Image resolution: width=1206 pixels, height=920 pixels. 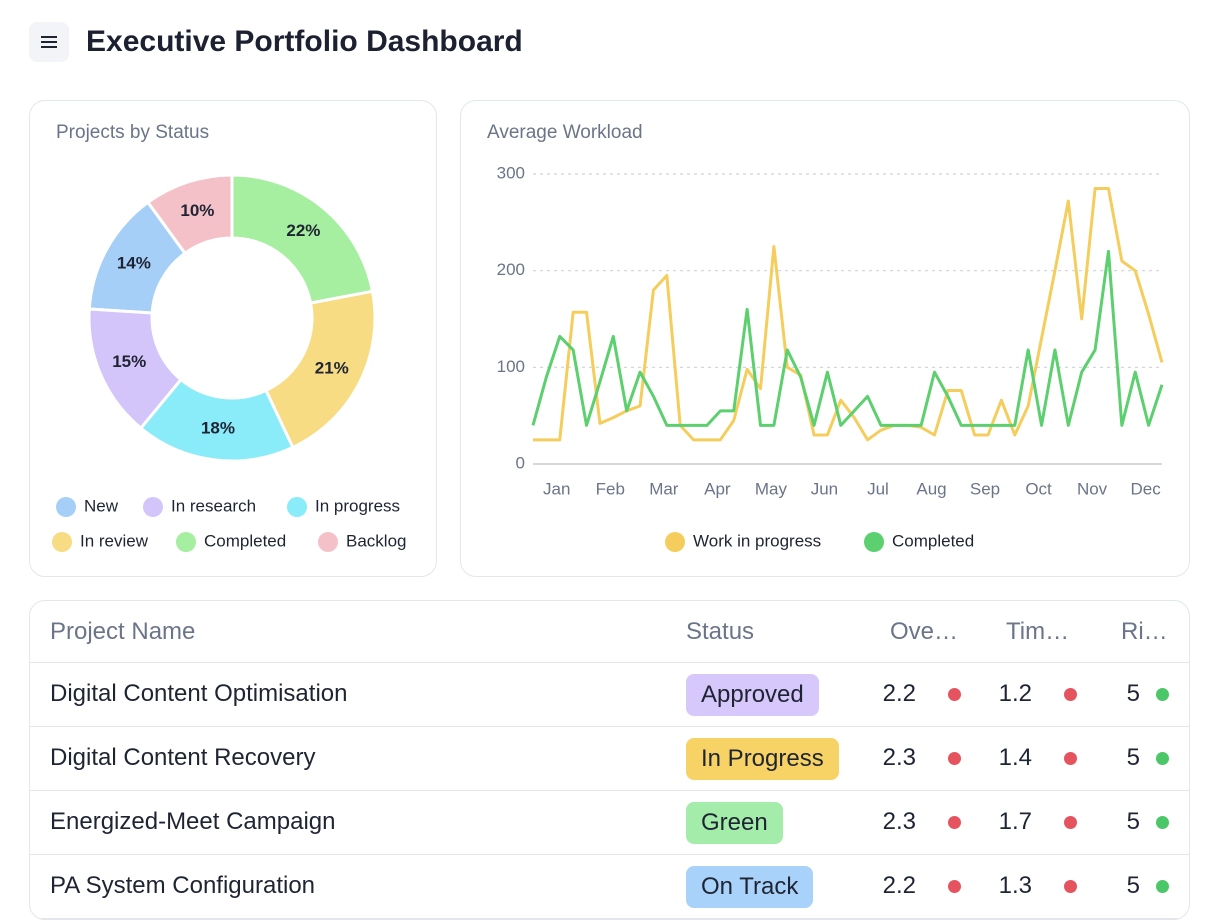 What do you see at coordinates (610, 488) in the screenshot?
I see `x-tick-label: Feb` at bounding box center [610, 488].